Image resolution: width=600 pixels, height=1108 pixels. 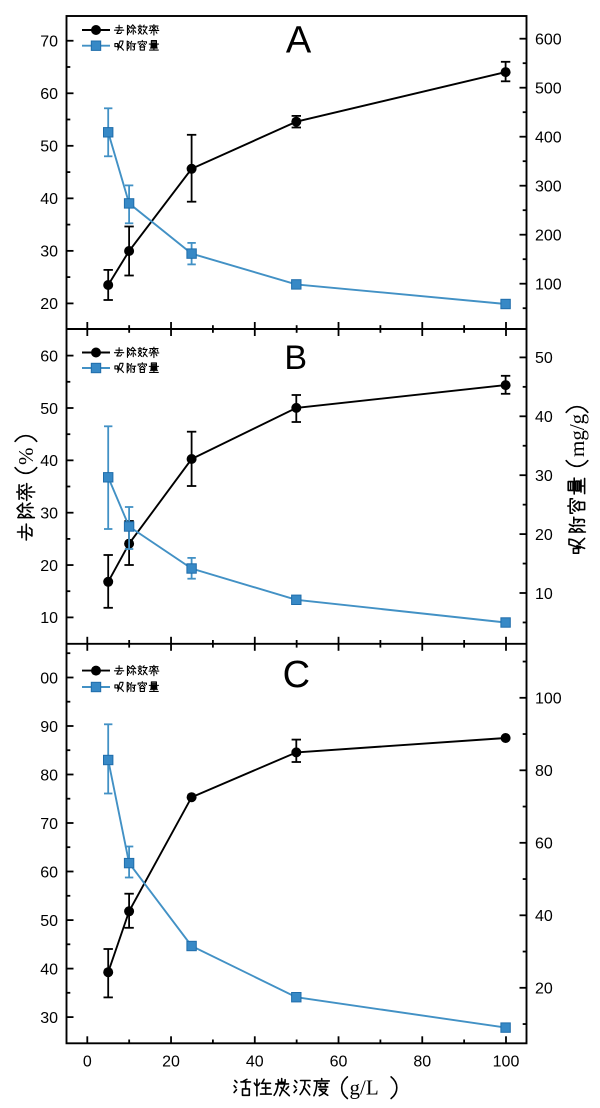 I want to click on svg-text: g/L, so click(x=364, y=1088).